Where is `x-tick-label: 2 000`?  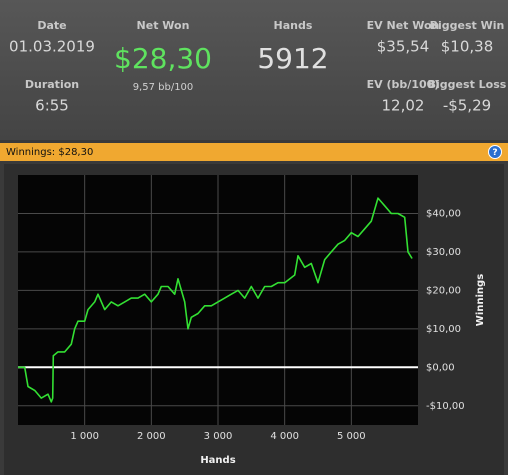 x-tick-label: 2 000 is located at coordinates (151, 436).